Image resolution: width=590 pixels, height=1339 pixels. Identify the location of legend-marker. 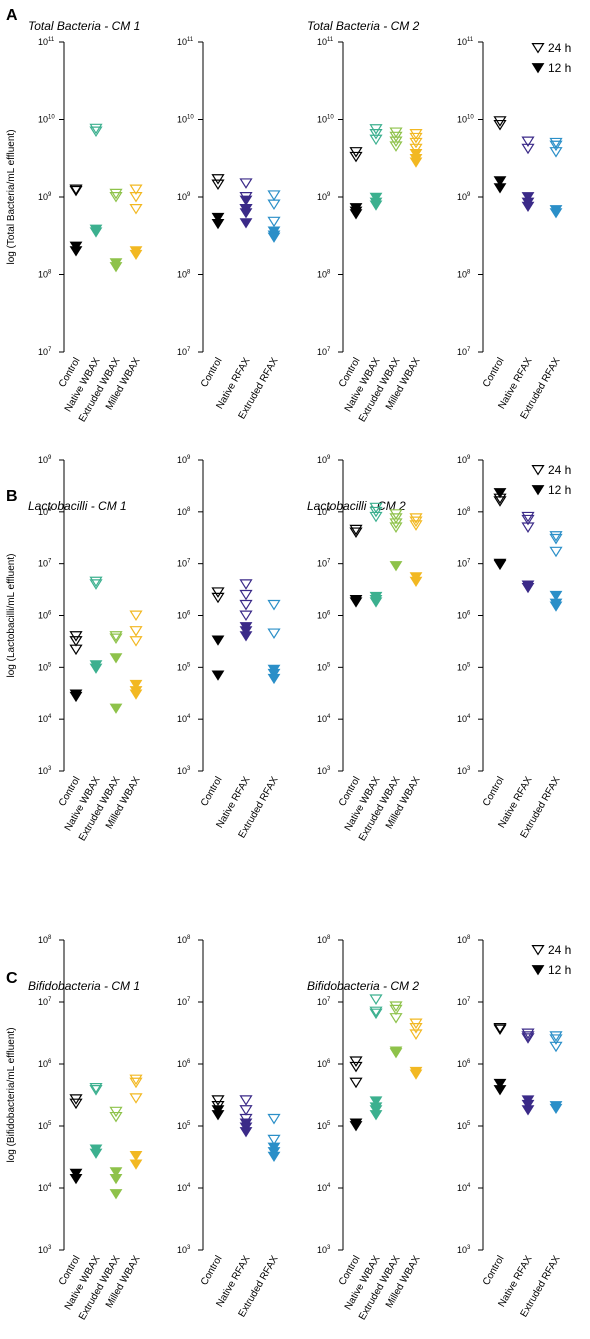
(538, 950).